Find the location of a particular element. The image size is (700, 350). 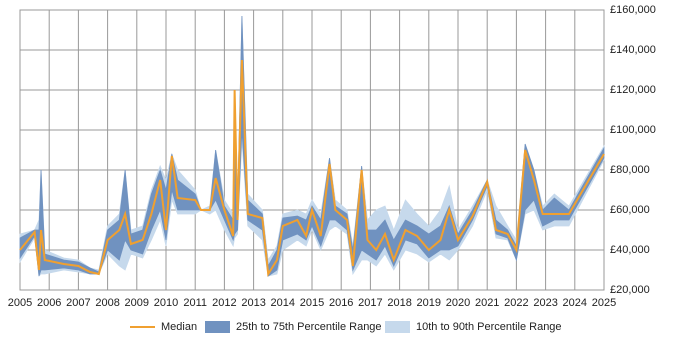

x-tick-label: 2020 is located at coordinates (458, 303).